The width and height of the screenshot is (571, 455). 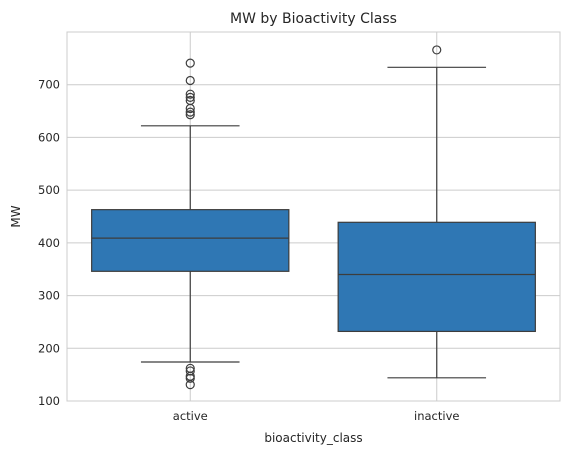 I want to click on y-tick-label-100: 100, so click(x=49, y=401).